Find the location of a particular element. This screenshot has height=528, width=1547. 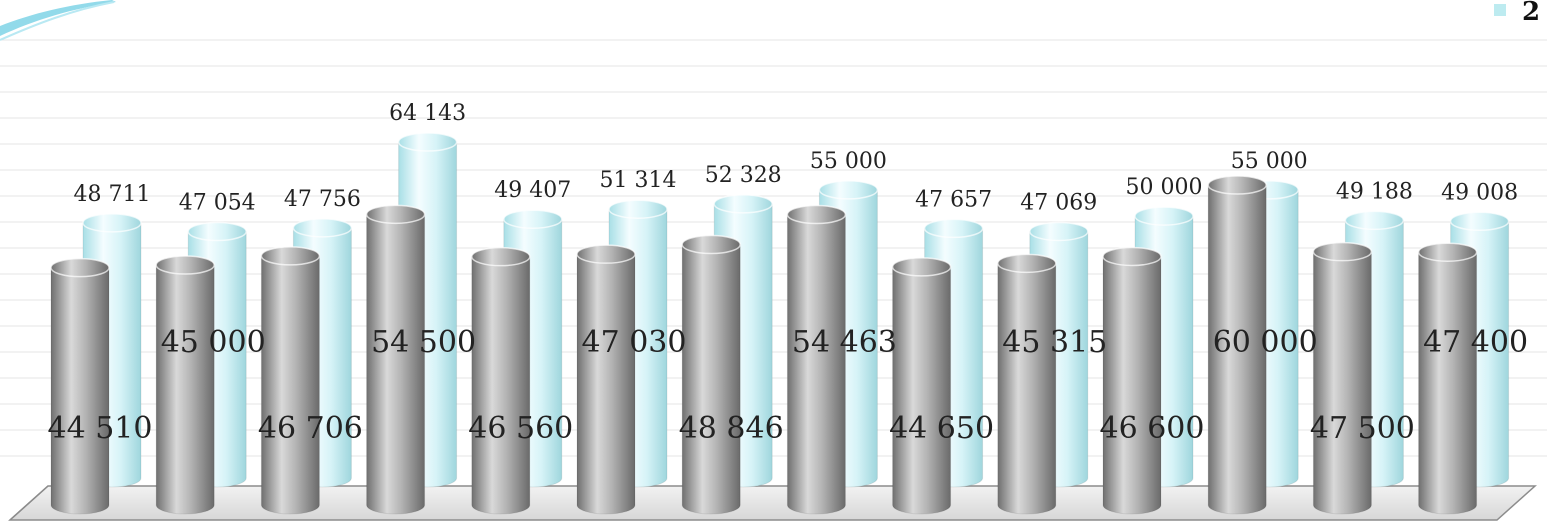

data-label-series2: 47 756 is located at coordinates (322, 199).